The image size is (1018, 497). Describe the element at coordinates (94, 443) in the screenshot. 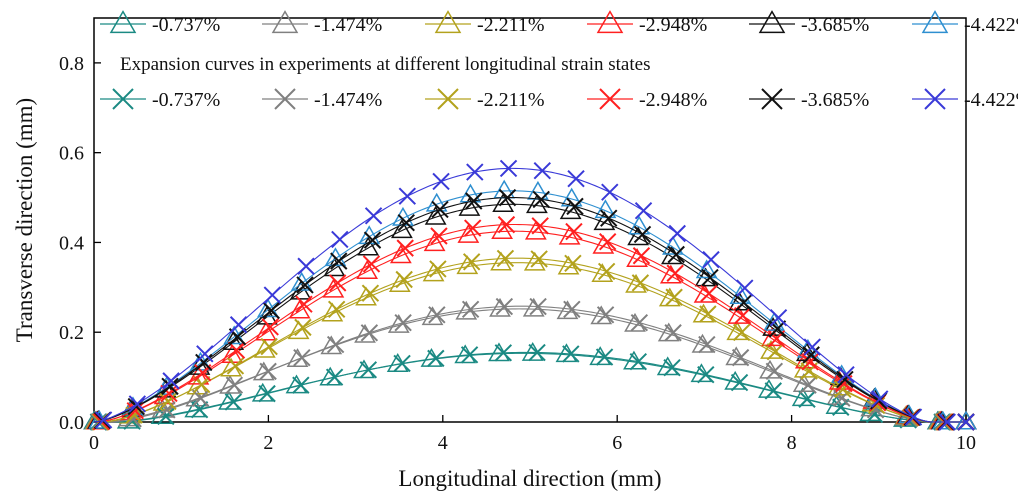

I see `x-tick-label: 0` at that location.